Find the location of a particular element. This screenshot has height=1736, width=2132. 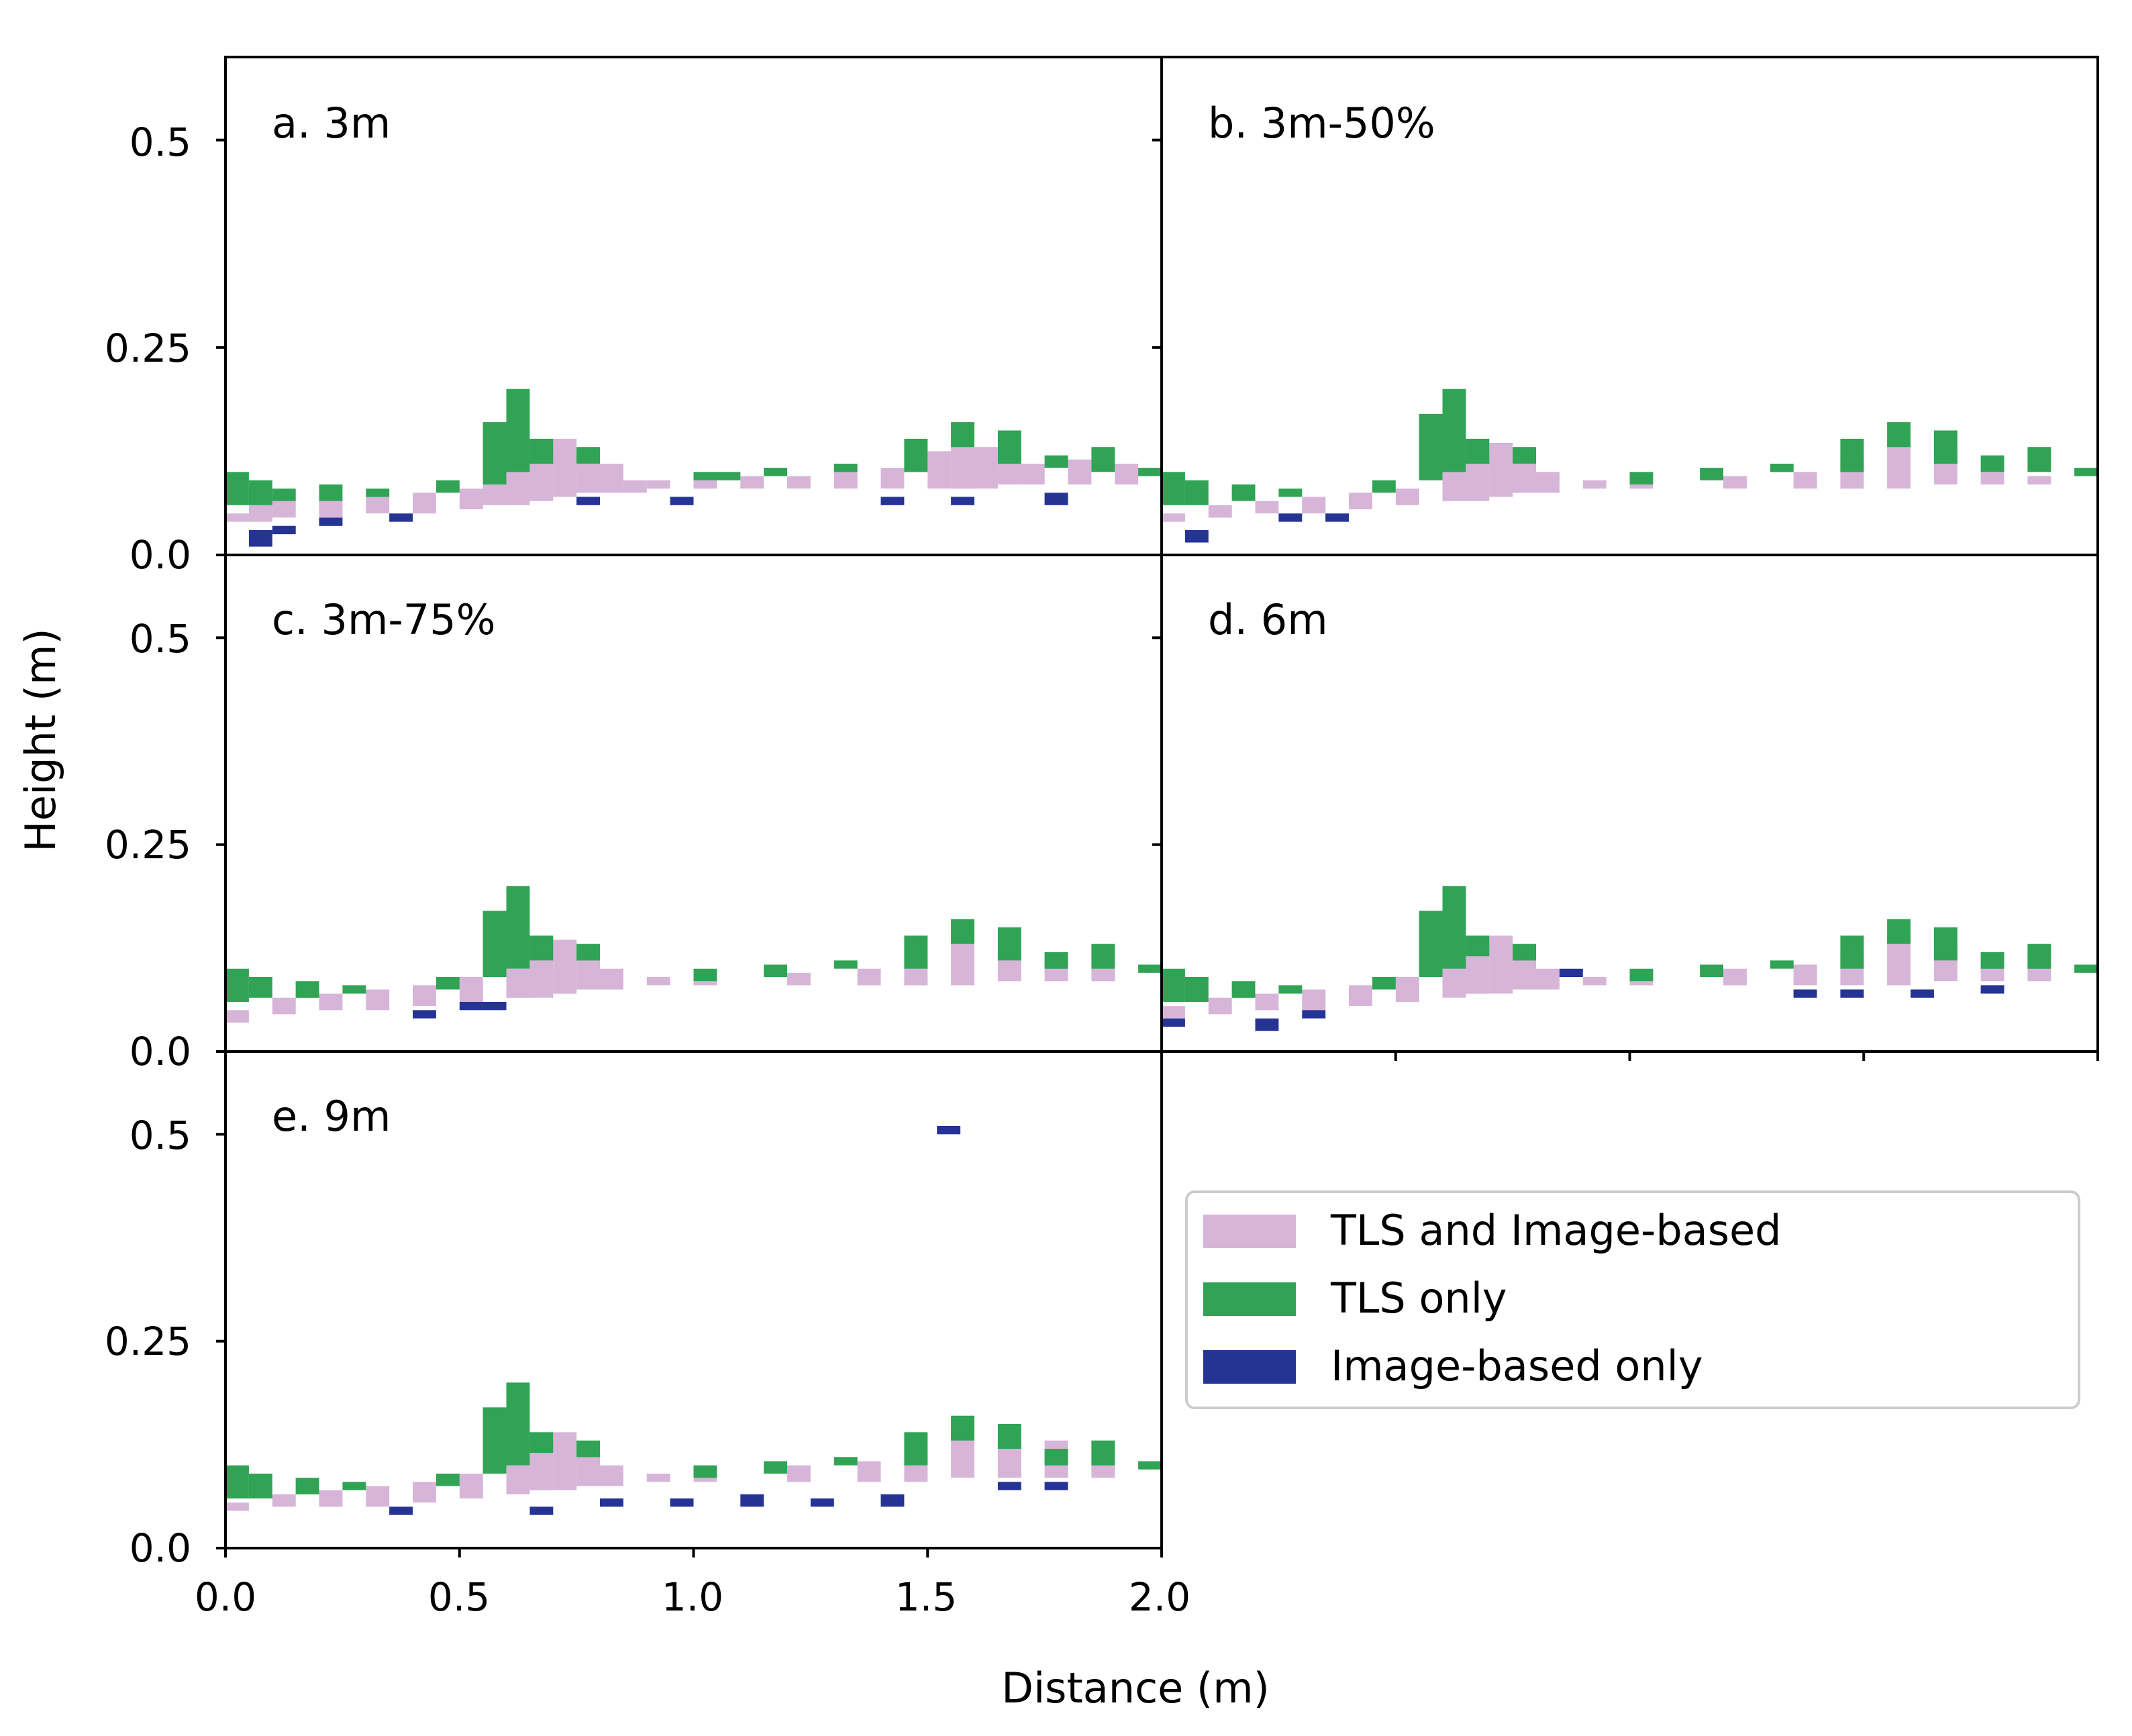

y-tick-label: 0.5 is located at coordinates (160, 142).